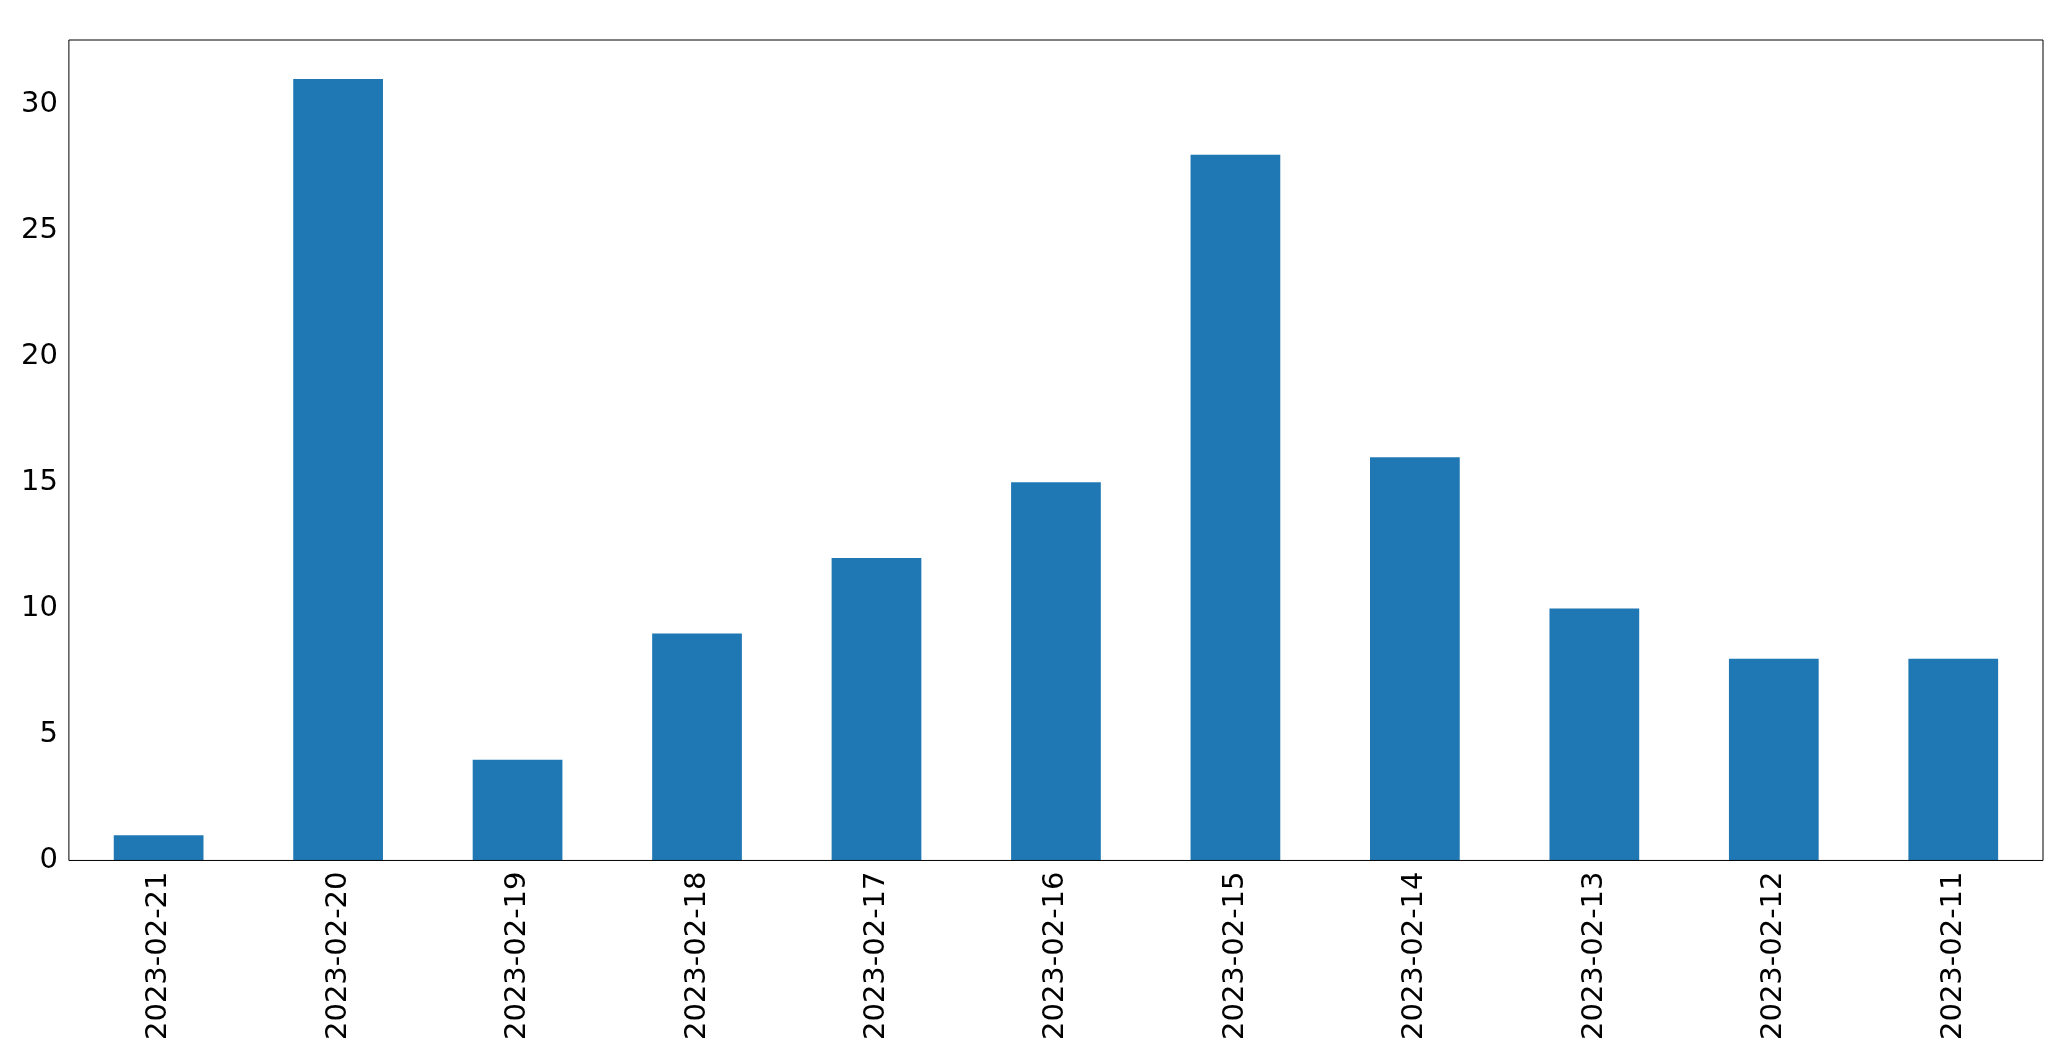  What do you see at coordinates (48, 731) in the screenshot?
I see `y-tick-label: 5` at bounding box center [48, 731].